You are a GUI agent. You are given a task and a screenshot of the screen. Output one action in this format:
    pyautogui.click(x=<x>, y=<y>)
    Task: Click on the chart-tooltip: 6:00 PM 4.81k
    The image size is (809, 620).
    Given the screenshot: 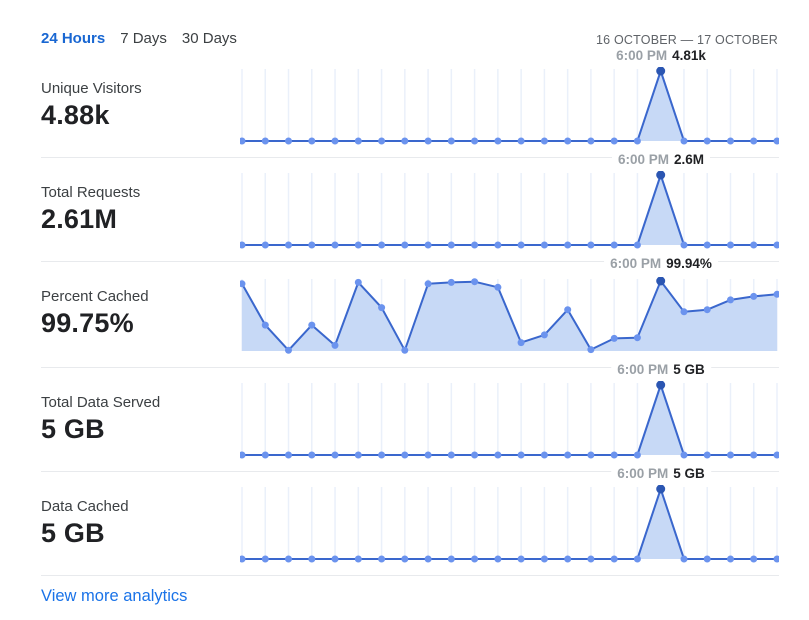 What is the action you would take?
    pyautogui.click(x=661, y=56)
    